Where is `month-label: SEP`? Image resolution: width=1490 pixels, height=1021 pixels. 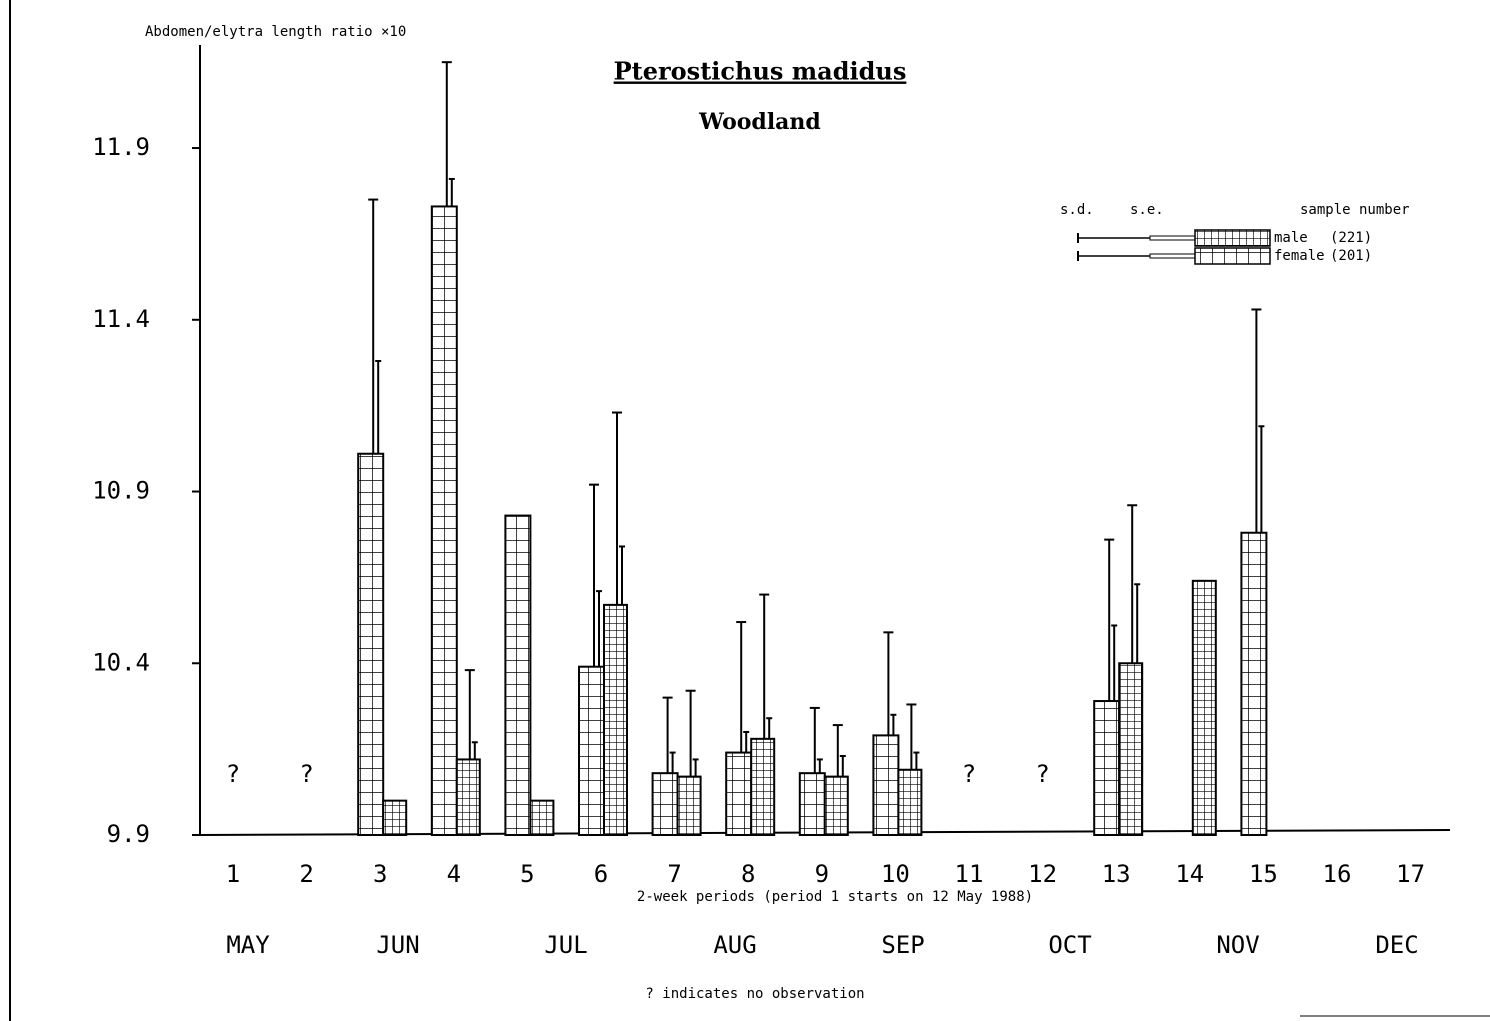
month-label: SEP is located at coordinates (902, 945).